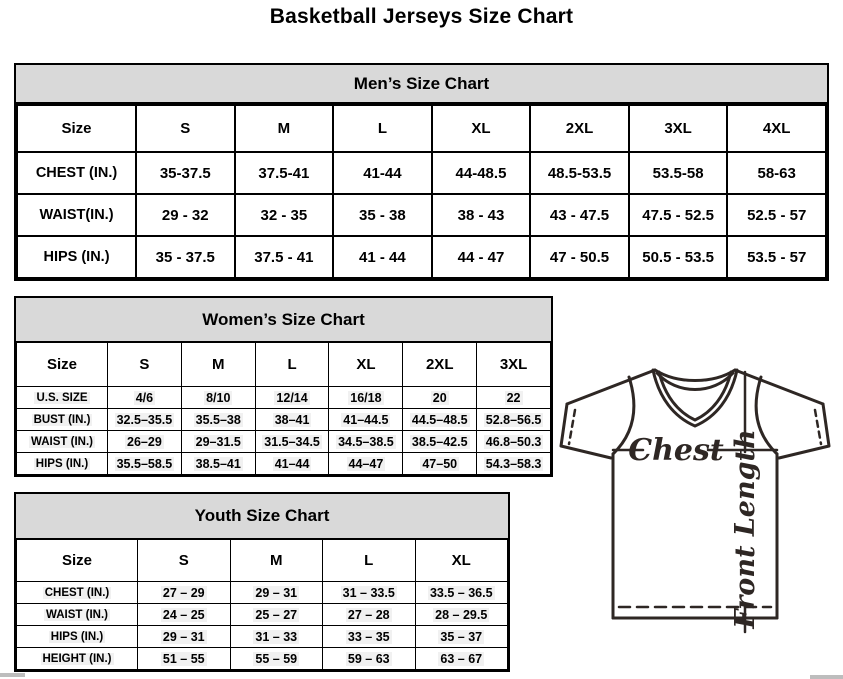 The height and width of the screenshot is (679, 843). What do you see at coordinates (440, 463) in the screenshot?
I see `size-value-cell: 47–50` at bounding box center [440, 463].